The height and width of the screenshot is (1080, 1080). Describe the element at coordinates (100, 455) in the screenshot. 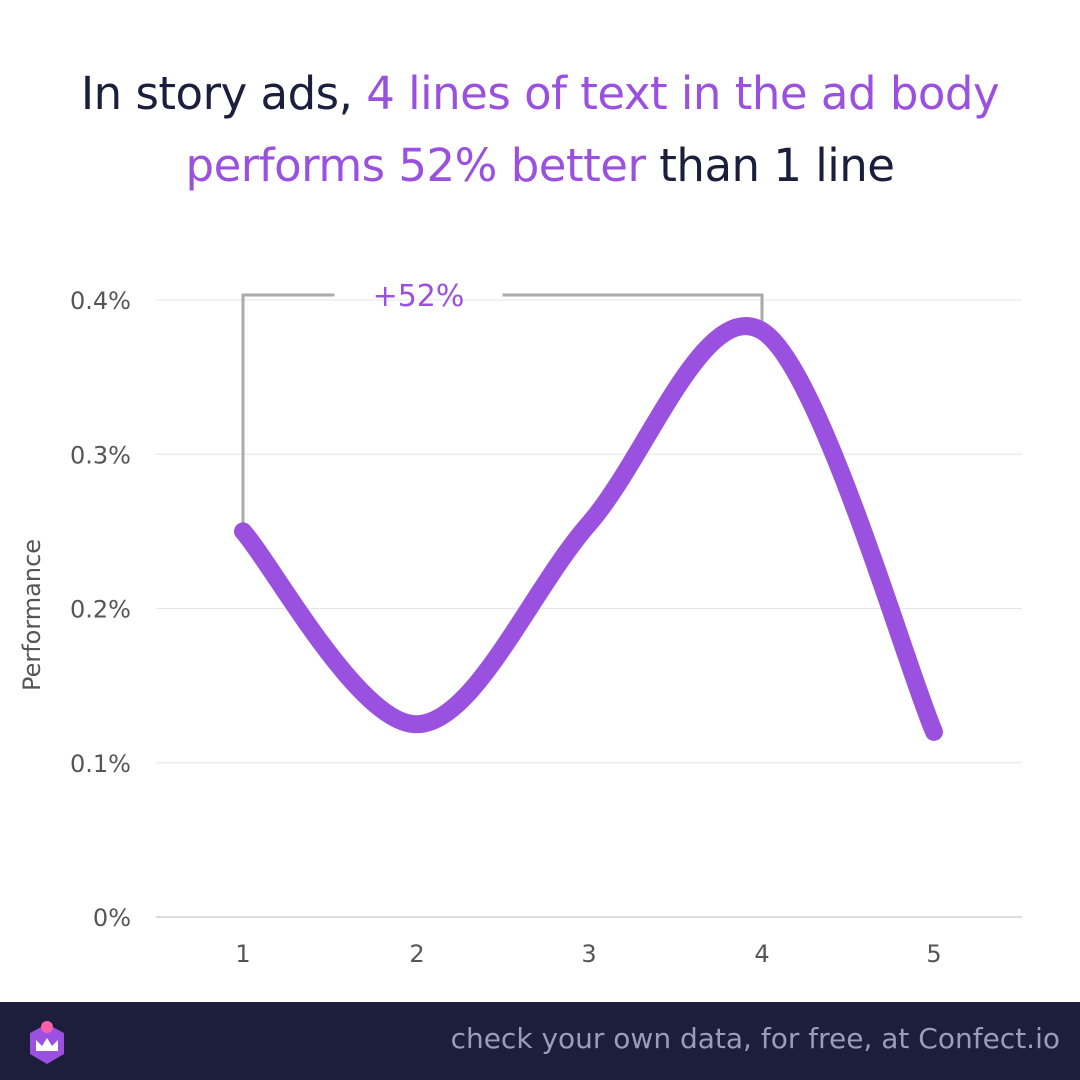

I see `y-tick-label: 0.3%` at that location.